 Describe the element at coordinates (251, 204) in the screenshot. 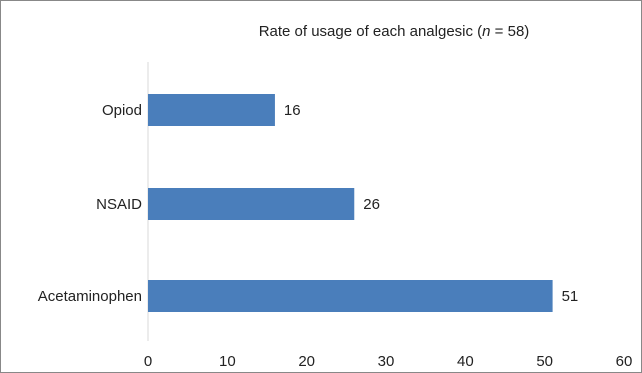

I see `bar-nsaid` at that location.